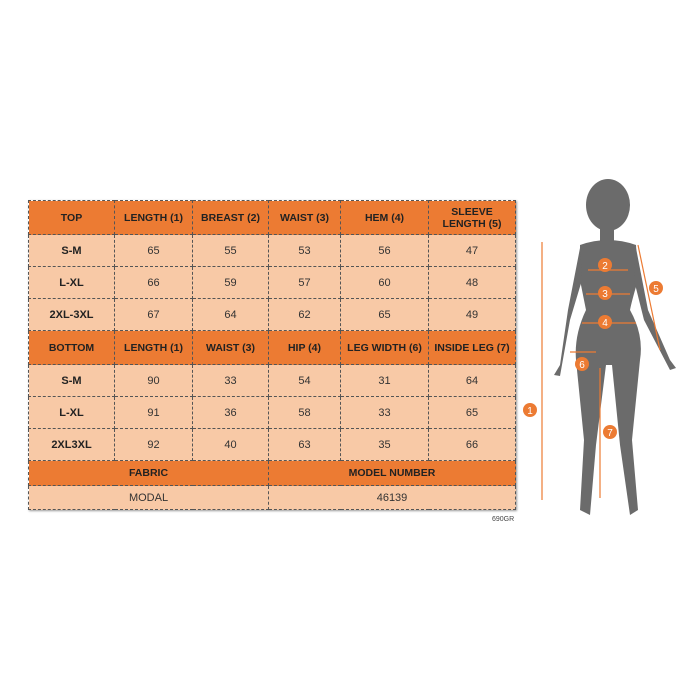 Image resolution: width=700 pixels, height=700 pixels. I want to click on top-header-row-cell: WAIST (3), so click(304, 217).